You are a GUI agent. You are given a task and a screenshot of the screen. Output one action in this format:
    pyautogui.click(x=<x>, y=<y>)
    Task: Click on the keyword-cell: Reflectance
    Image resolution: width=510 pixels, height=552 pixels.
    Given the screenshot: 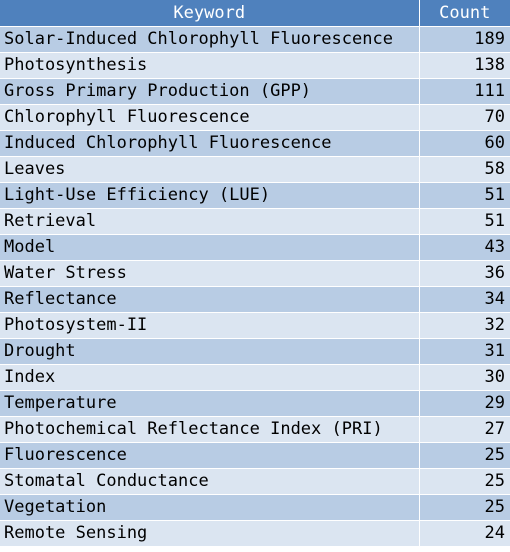 What is the action you would take?
    pyautogui.click(x=210, y=299)
    